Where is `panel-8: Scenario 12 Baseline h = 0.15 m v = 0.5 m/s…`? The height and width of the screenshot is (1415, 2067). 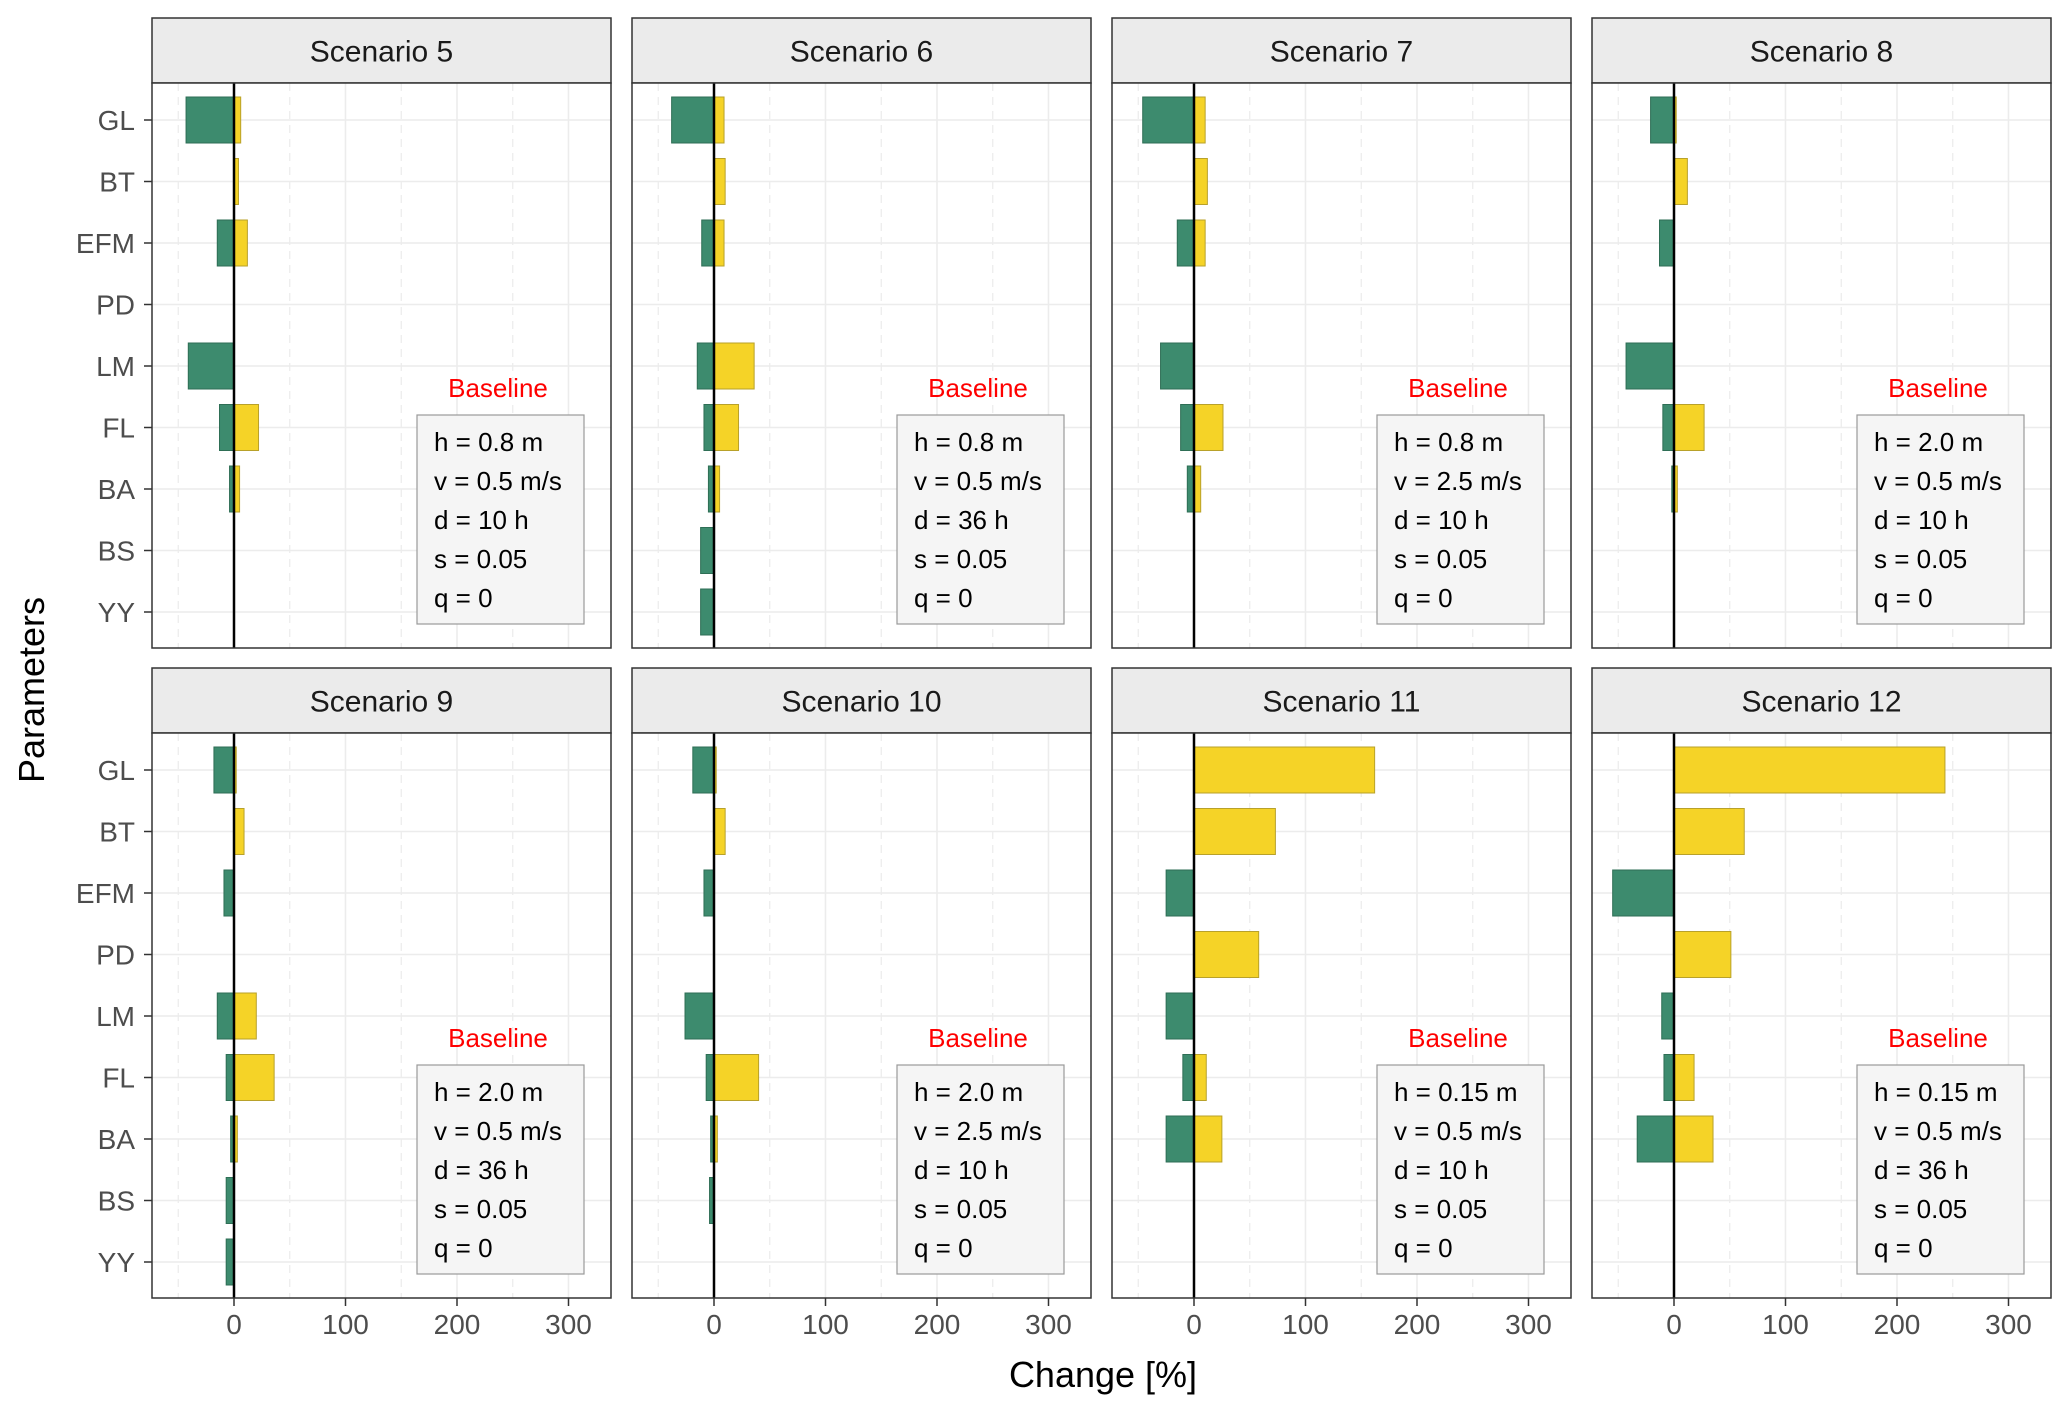 panel-8: Scenario 12 Baseline h = 0.15 m v = 0.5 m/s… is located at coordinates (1821, 1003).